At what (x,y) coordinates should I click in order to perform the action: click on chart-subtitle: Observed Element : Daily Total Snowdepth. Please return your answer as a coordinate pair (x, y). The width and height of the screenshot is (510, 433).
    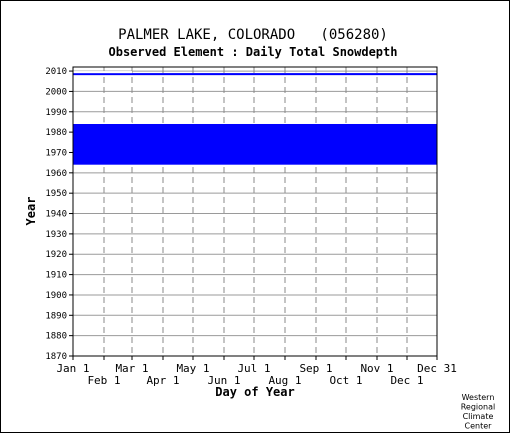
    Looking at the image, I should click on (253, 52).